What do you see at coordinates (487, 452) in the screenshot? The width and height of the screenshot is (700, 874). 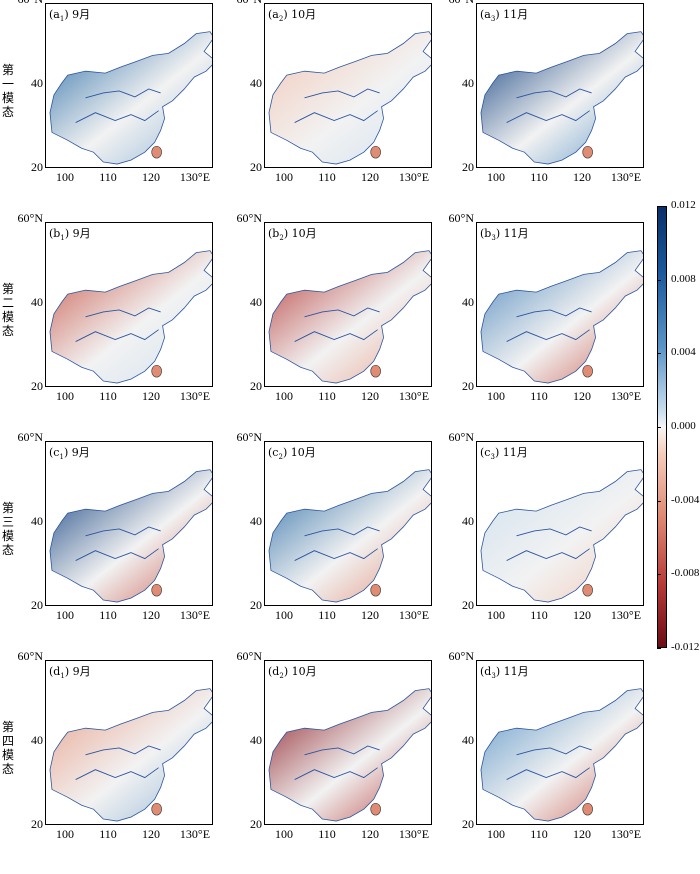 I see `panel-letter: c` at bounding box center [487, 452].